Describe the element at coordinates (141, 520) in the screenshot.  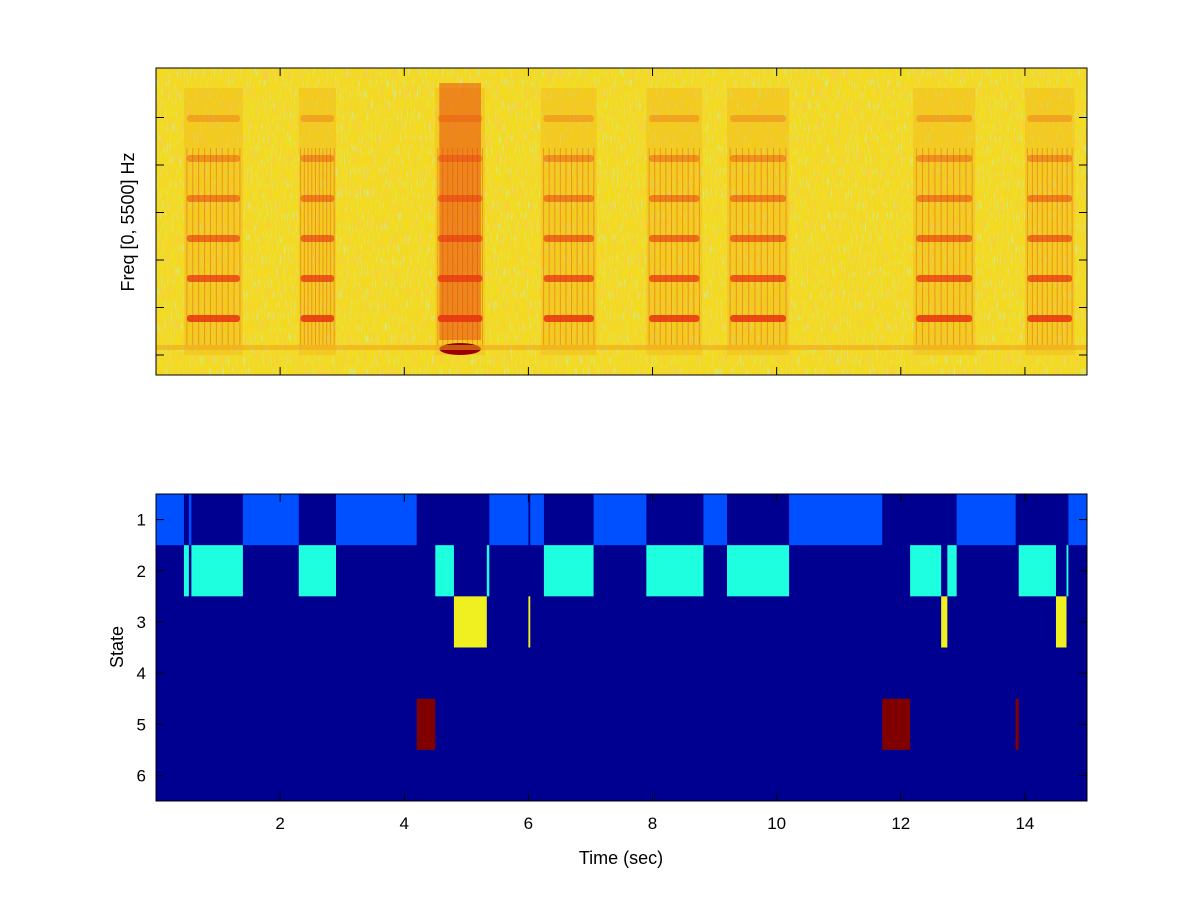
I see `state-y-tick-label: 1` at that location.